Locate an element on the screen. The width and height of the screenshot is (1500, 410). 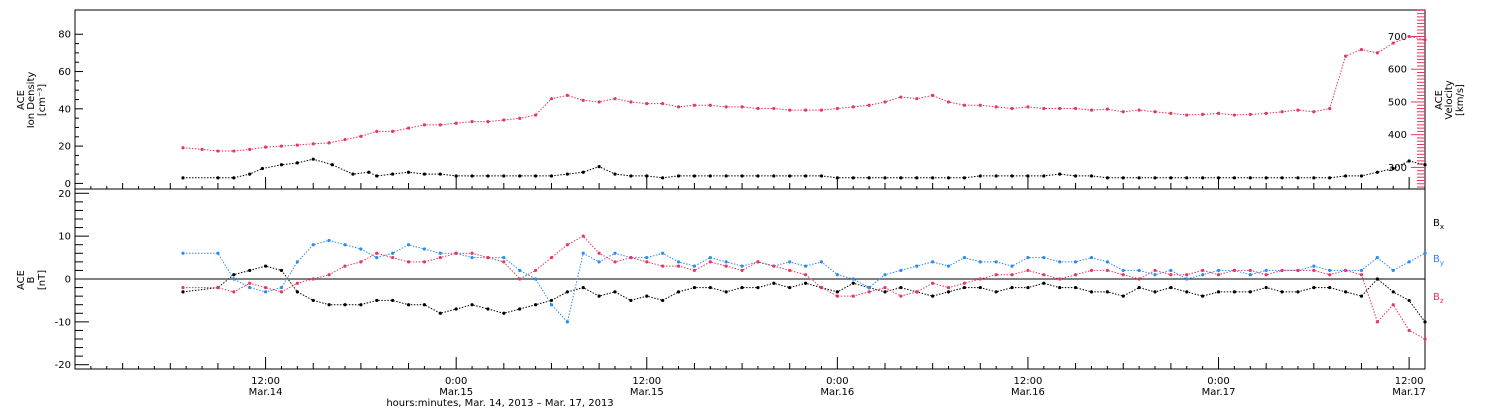
top-ytick-label-80: 80 is located at coordinates (64, 35).